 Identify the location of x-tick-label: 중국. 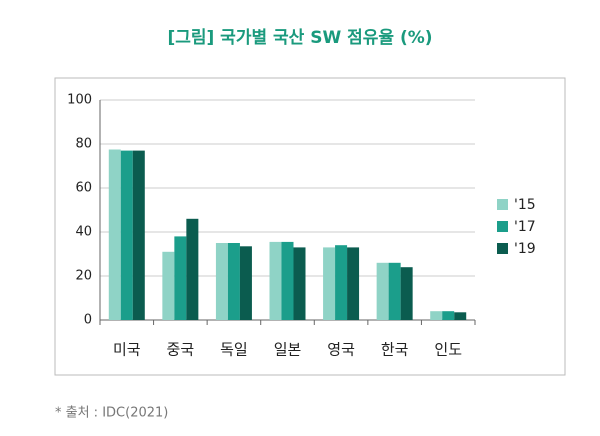
(181, 350).